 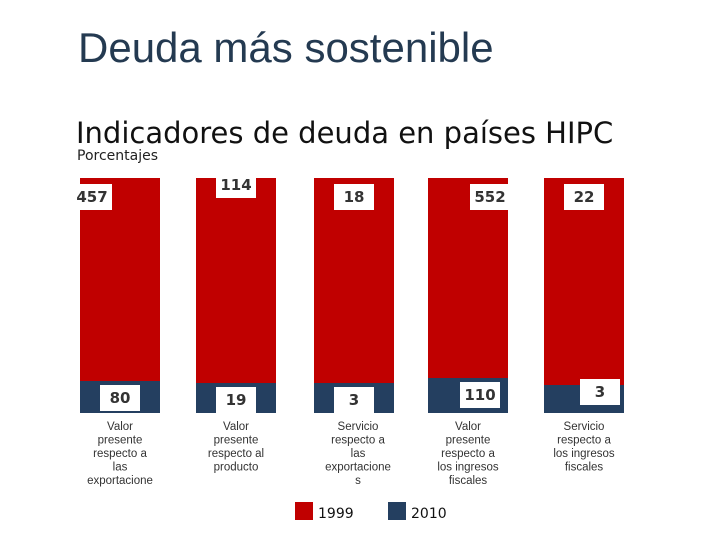 What do you see at coordinates (304, 511) in the screenshot?
I see `legend-swatch-1999` at bounding box center [304, 511].